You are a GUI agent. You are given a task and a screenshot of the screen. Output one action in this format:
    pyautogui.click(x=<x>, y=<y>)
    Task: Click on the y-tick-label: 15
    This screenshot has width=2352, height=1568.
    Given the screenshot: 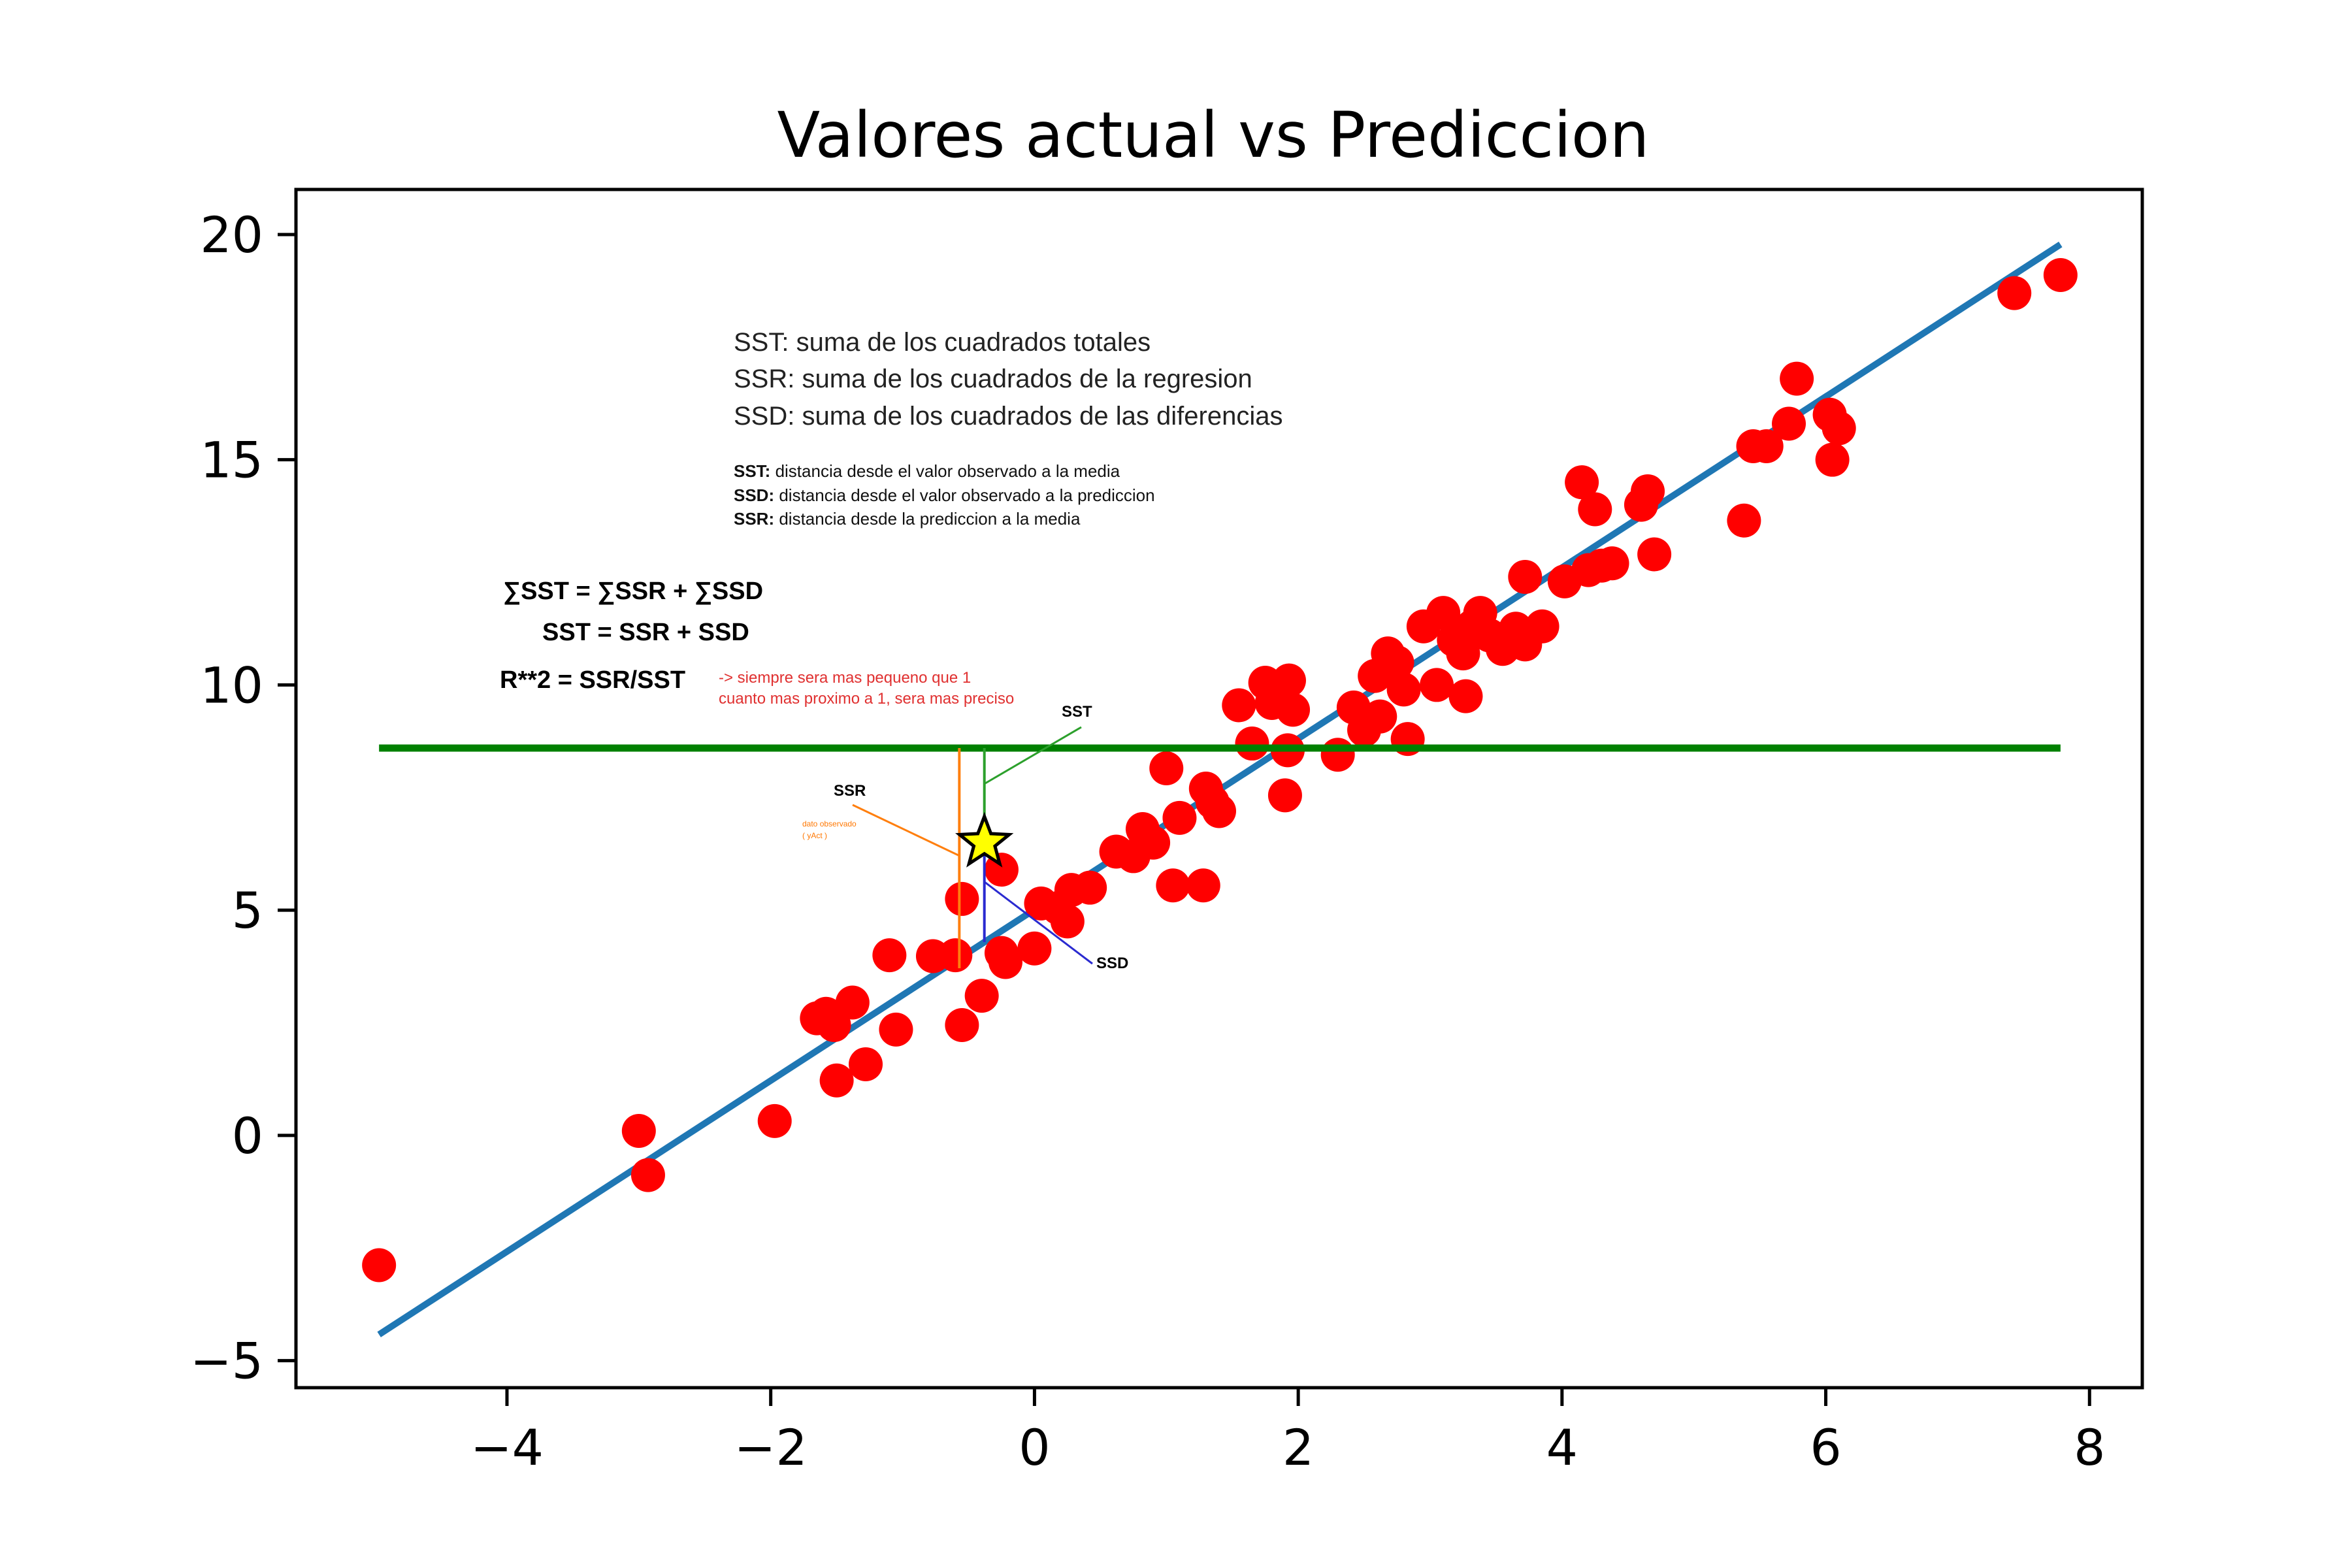 What is the action you would take?
    pyautogui.click(x=231, y=460)
    